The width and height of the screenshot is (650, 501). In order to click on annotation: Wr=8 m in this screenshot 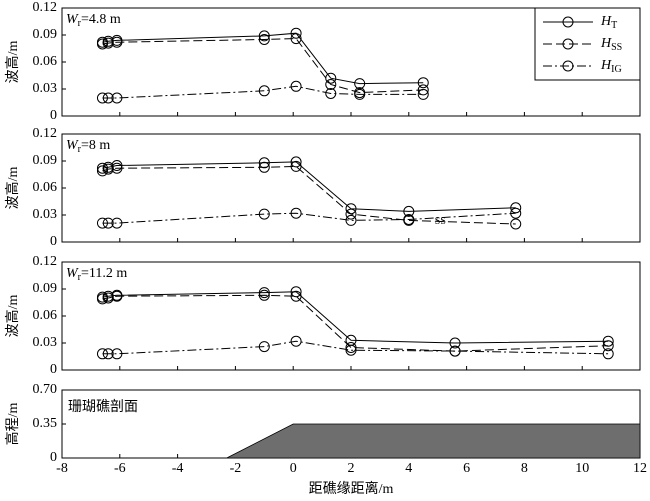, I will do `click(88, 146)`.